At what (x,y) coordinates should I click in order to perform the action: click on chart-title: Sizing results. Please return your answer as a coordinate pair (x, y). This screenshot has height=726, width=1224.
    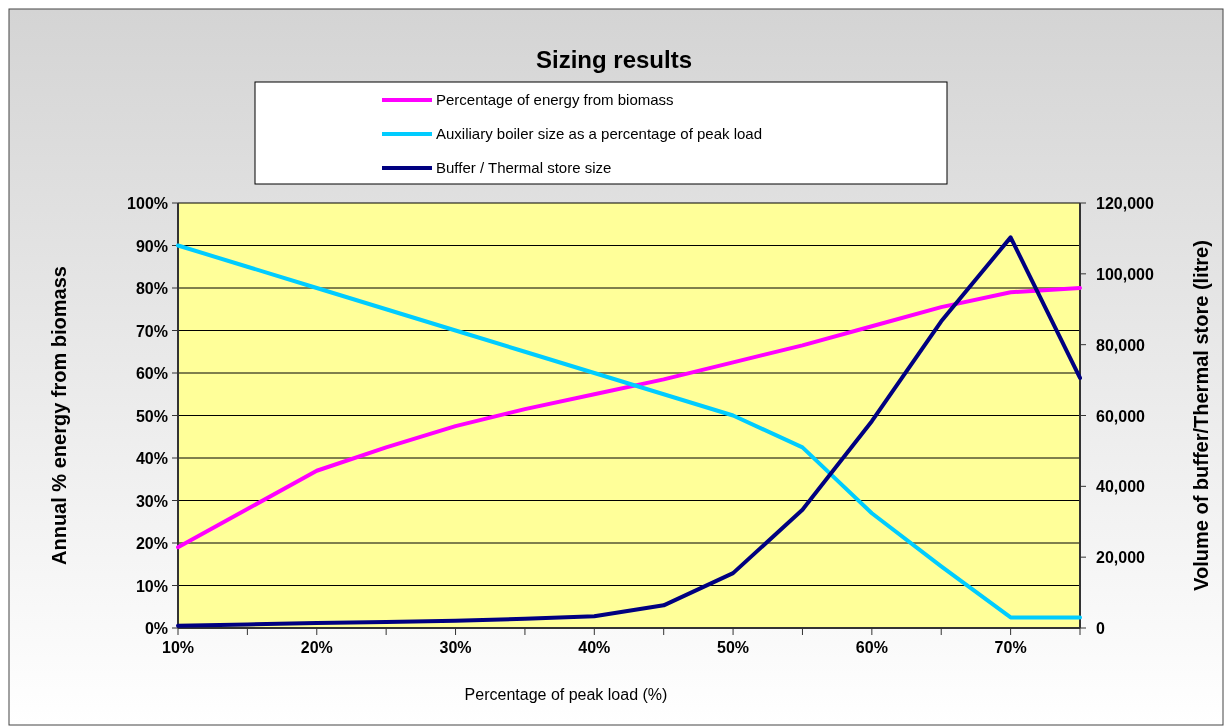
    Looking at the image, I should click on (614, 59).